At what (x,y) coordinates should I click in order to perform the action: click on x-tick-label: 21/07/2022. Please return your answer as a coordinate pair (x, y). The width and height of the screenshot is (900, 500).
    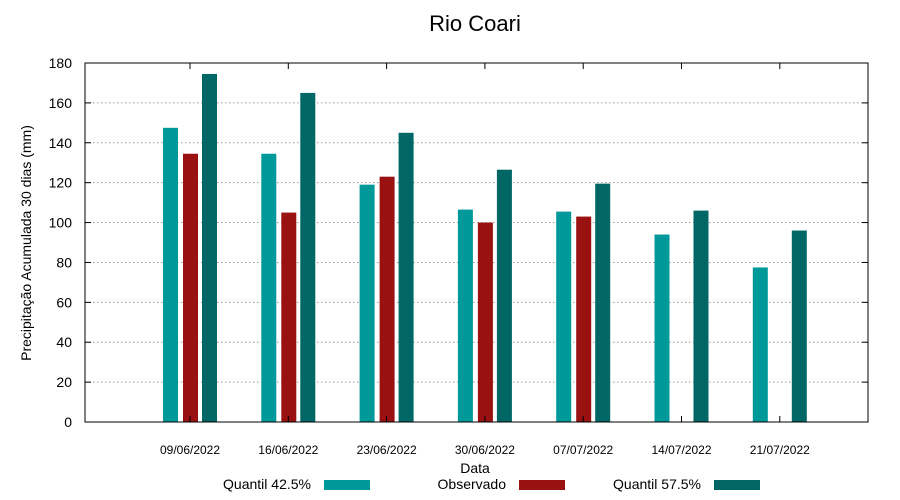
    Looking at the image, I should click on (780, 450).